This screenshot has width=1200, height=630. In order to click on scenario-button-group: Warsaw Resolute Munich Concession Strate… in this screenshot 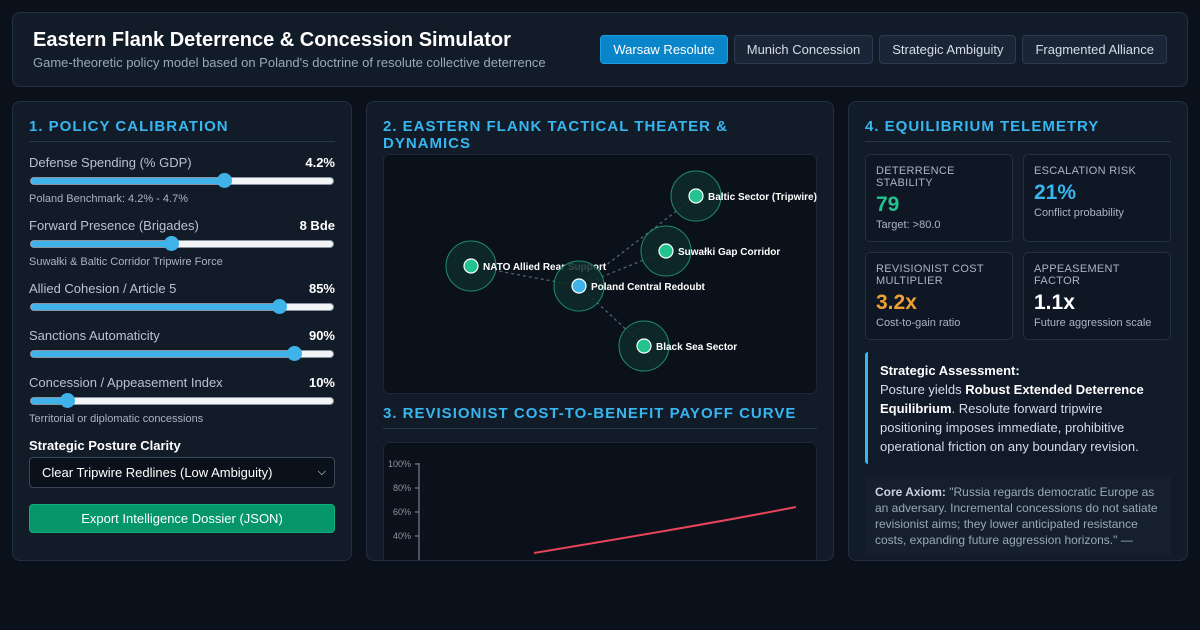, I will do `click(883, 49)`.